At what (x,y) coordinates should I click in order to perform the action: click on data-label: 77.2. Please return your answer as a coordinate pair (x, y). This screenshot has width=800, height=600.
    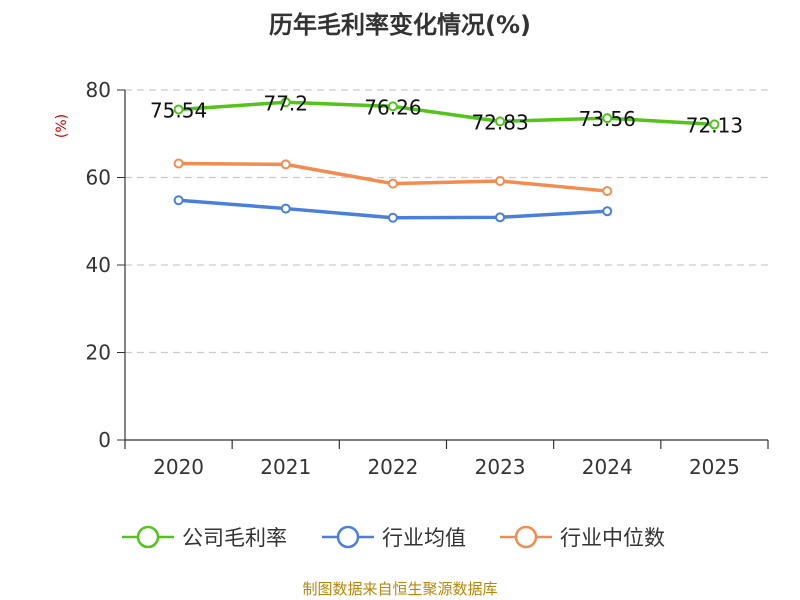
    Looking at the image, I should click on (285, 103).